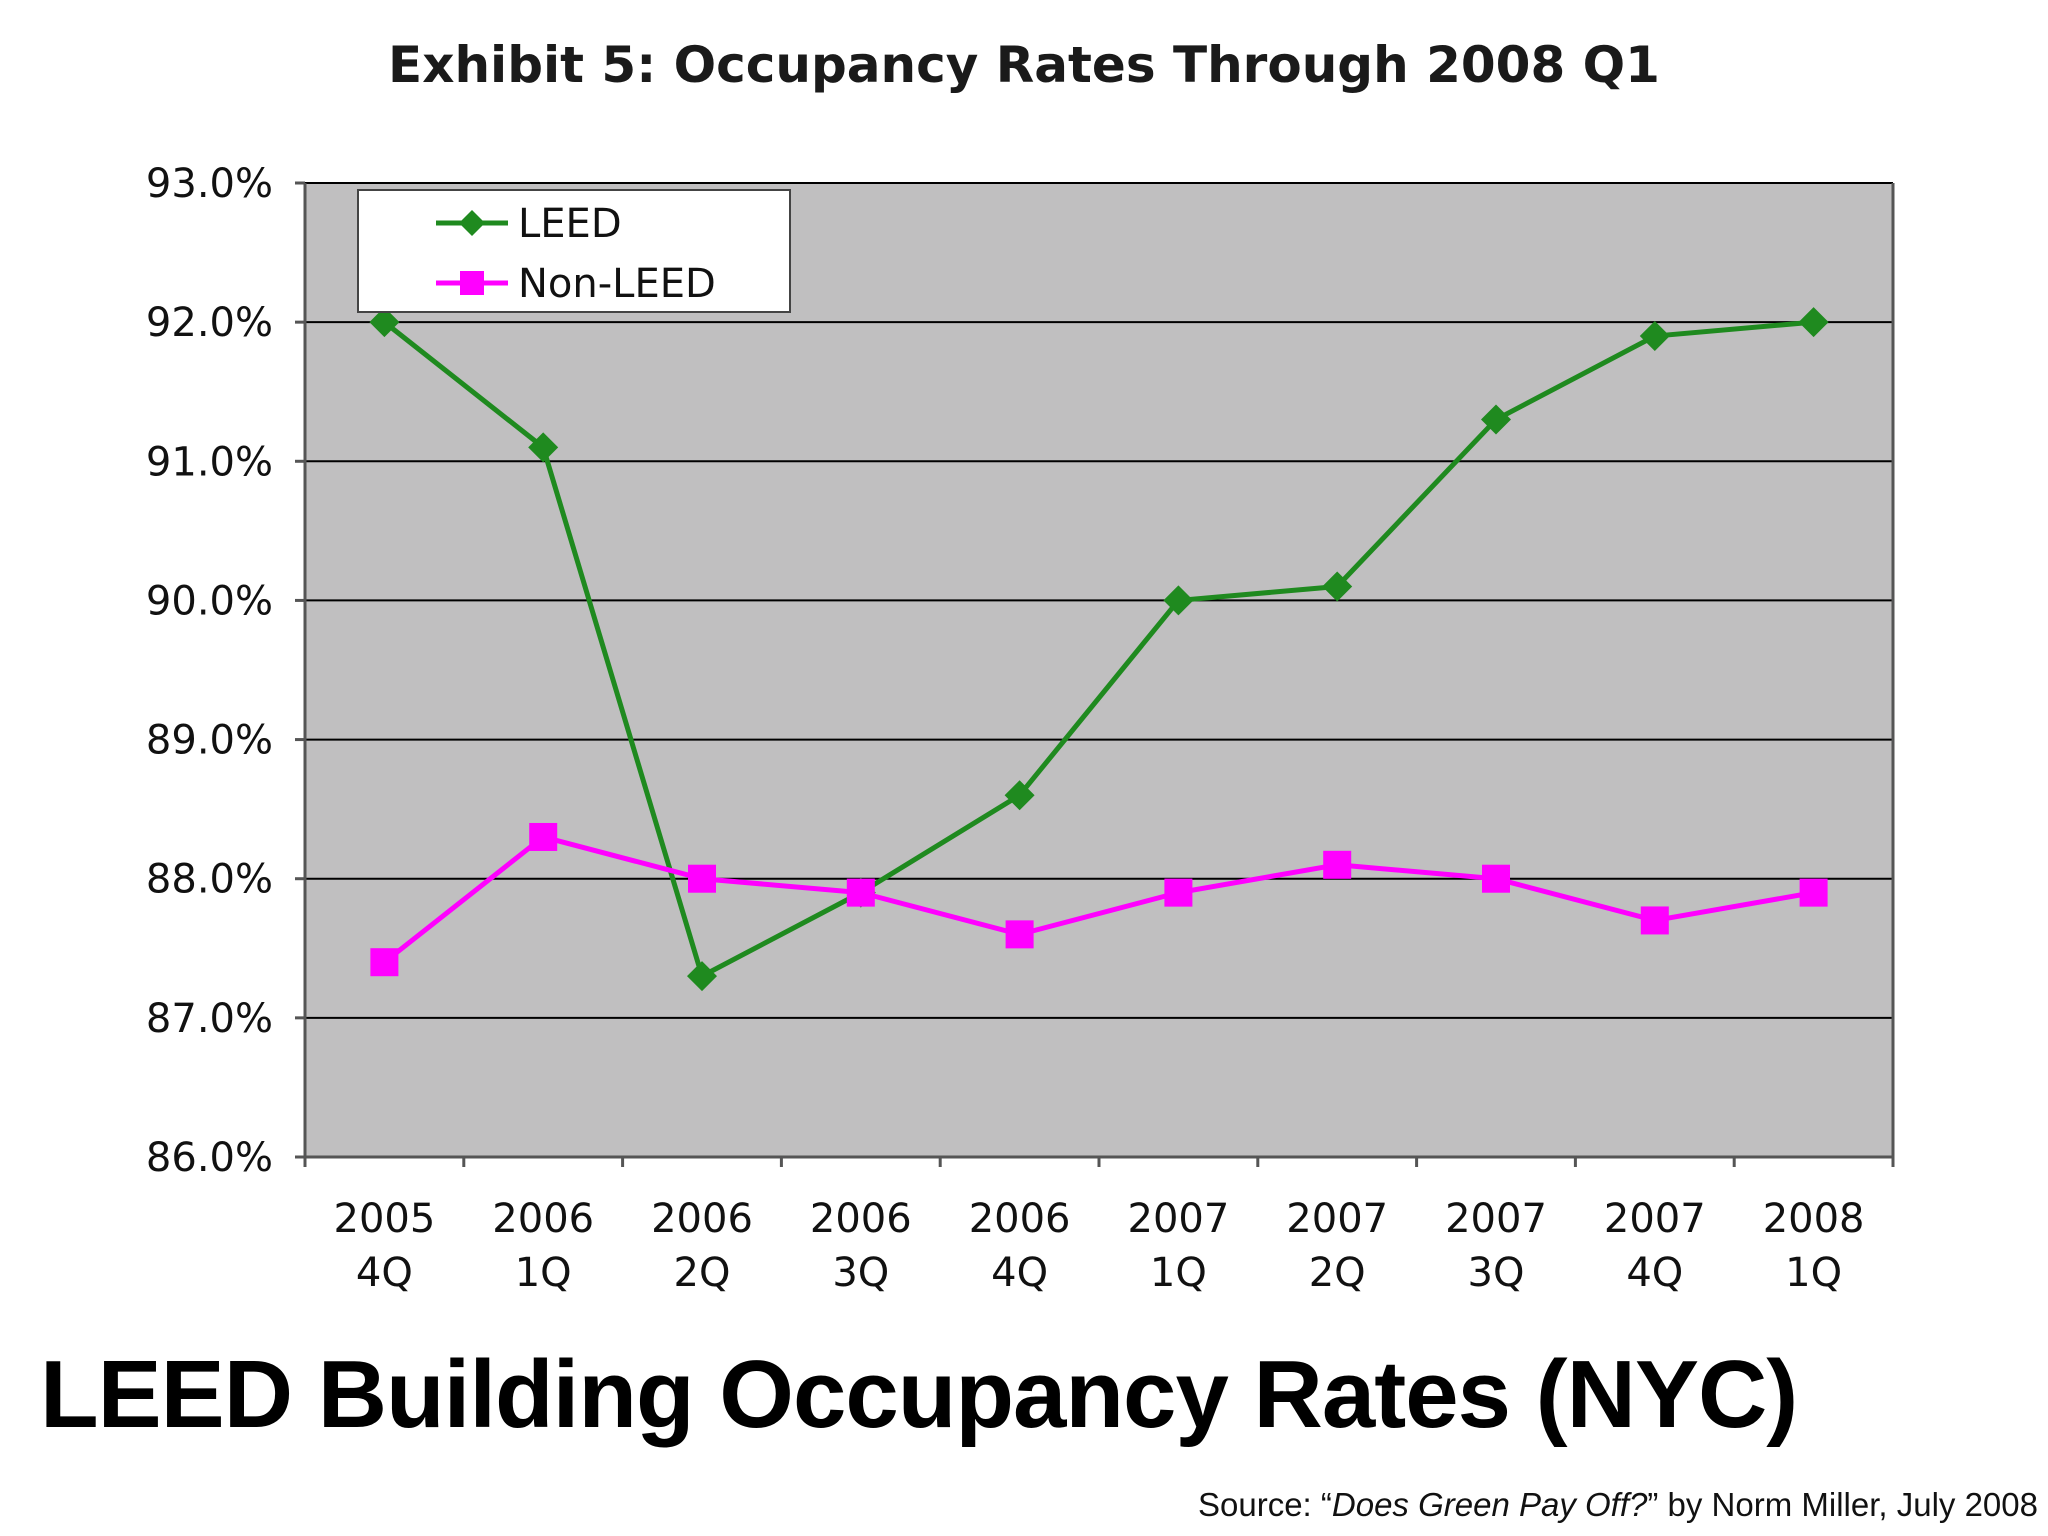  I want to click on series-line-non-leed, so click(1098, 899).